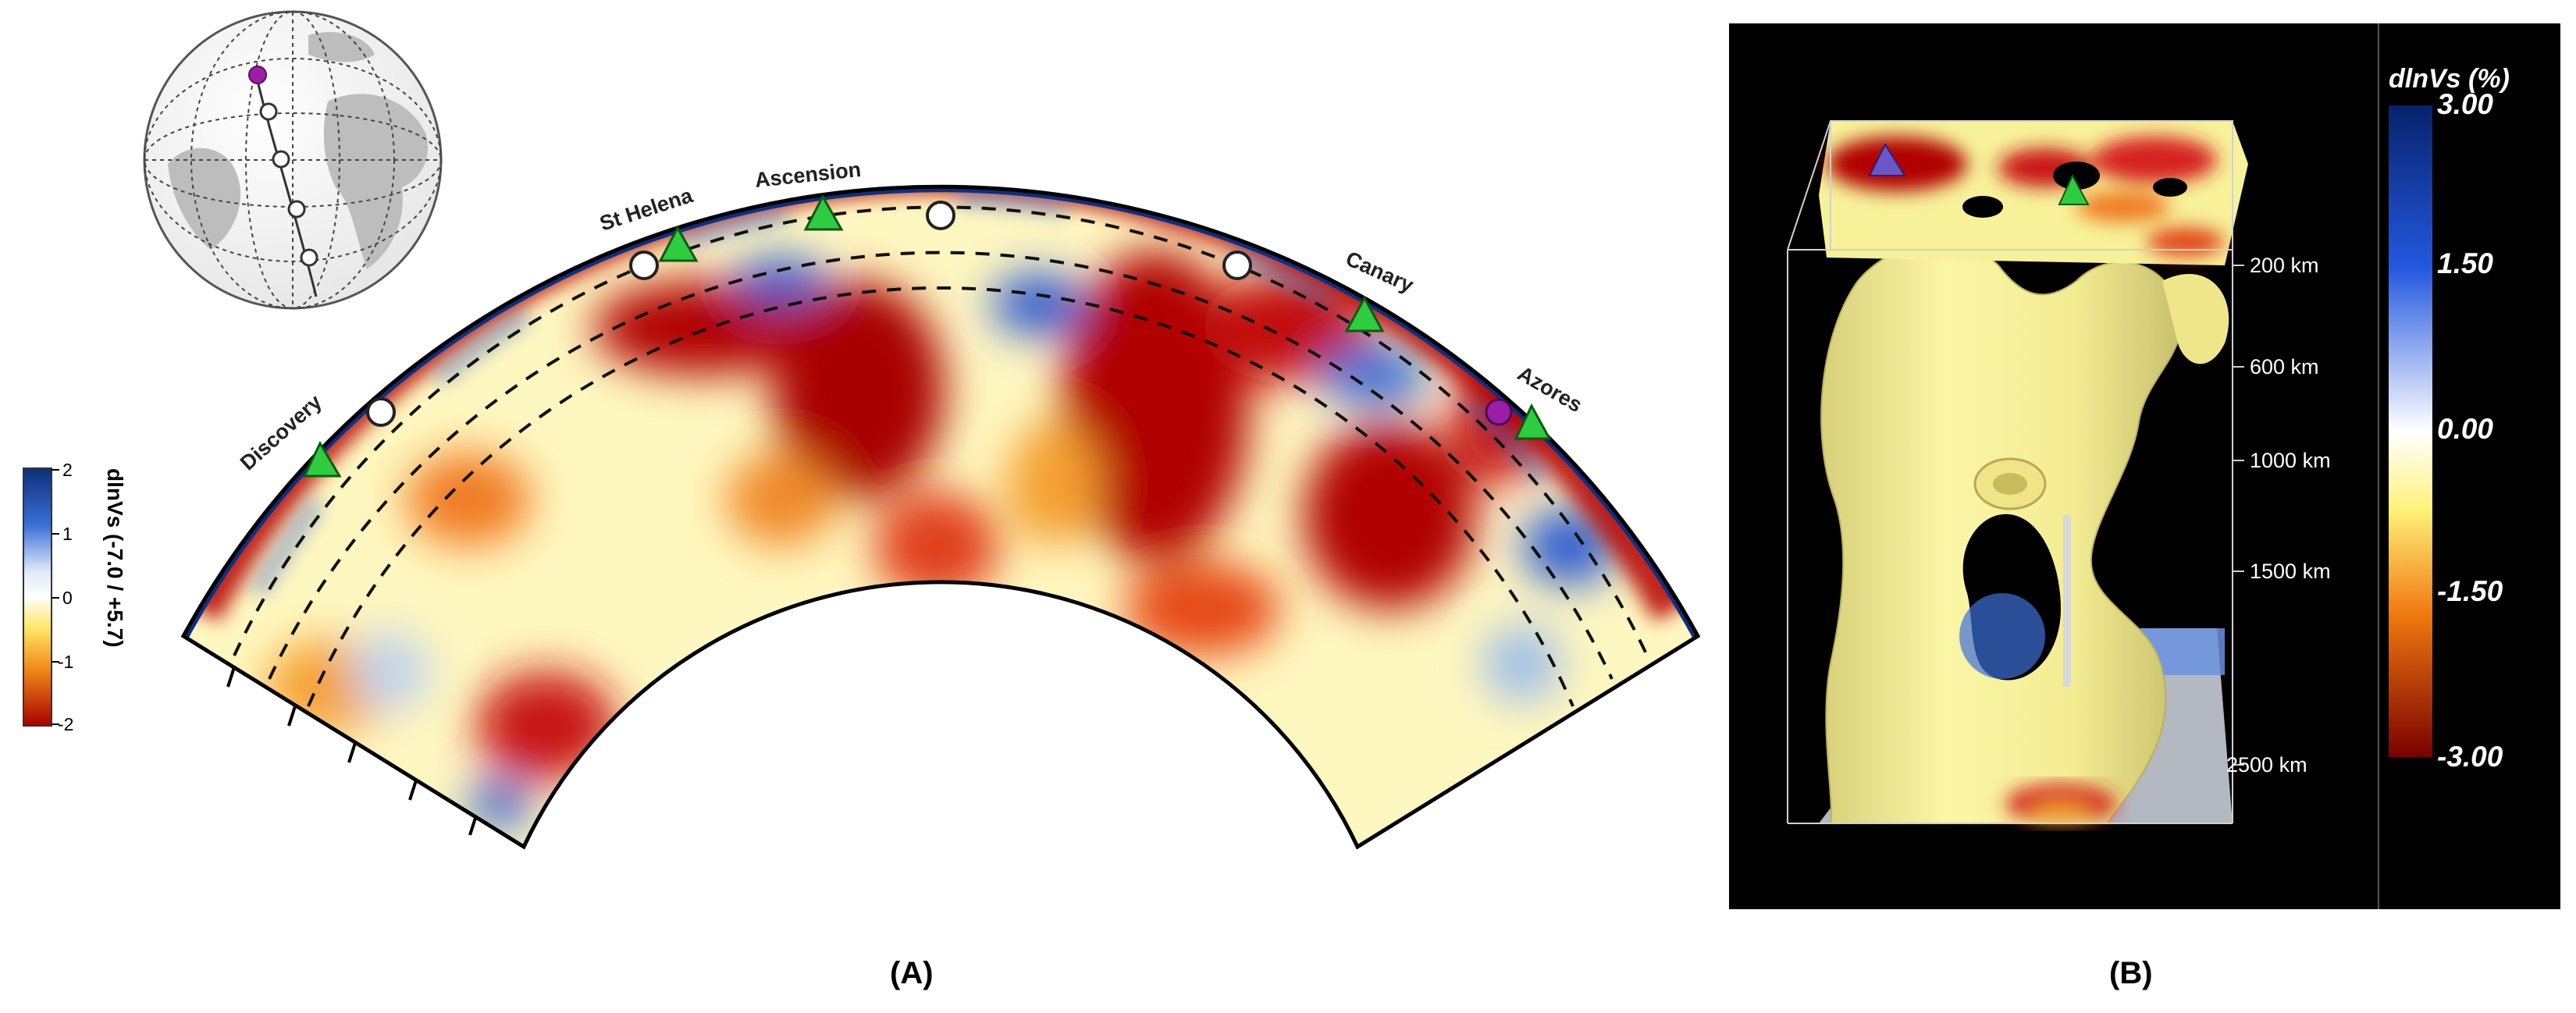 This screenshot has width=2576, height=1013. What do you see at coordinates (823, 212) in the screenshot?
I see `hotspot-marker-ascension` at bounding box center [823, 212].